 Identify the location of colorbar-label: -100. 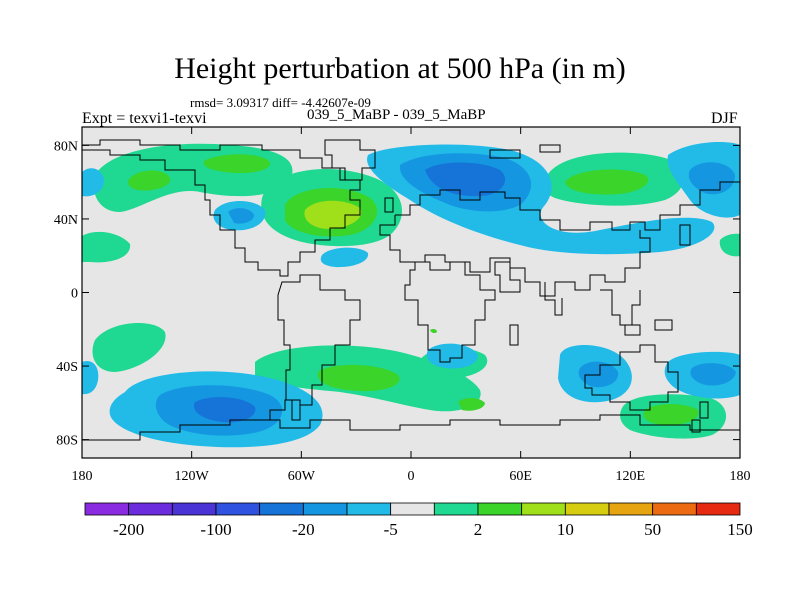
(215, 529).